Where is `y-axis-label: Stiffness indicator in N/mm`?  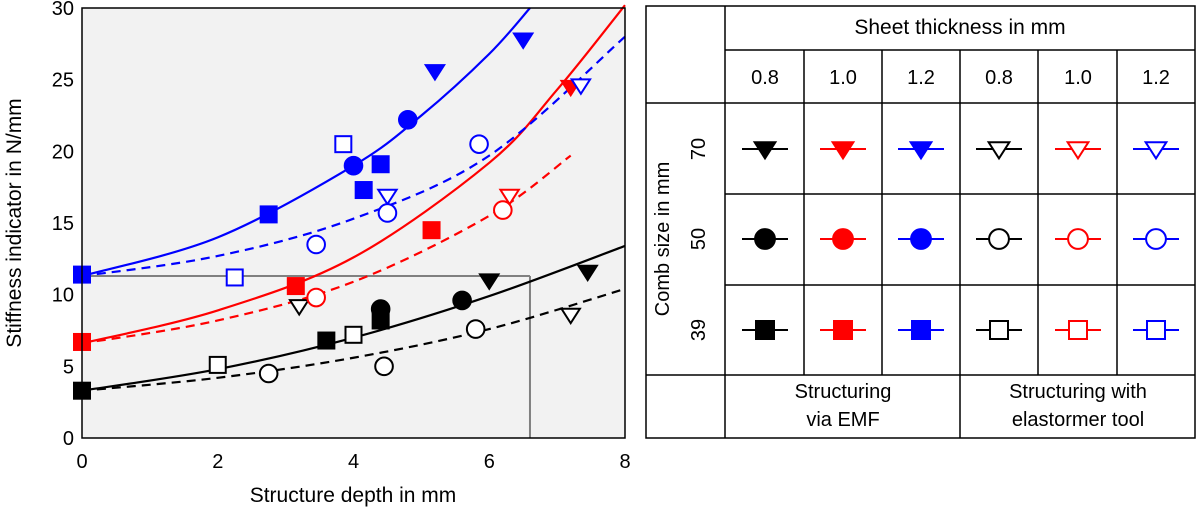 y-axis-label: Stiffness indicator in N/mm is located at coordinates (14, 222).